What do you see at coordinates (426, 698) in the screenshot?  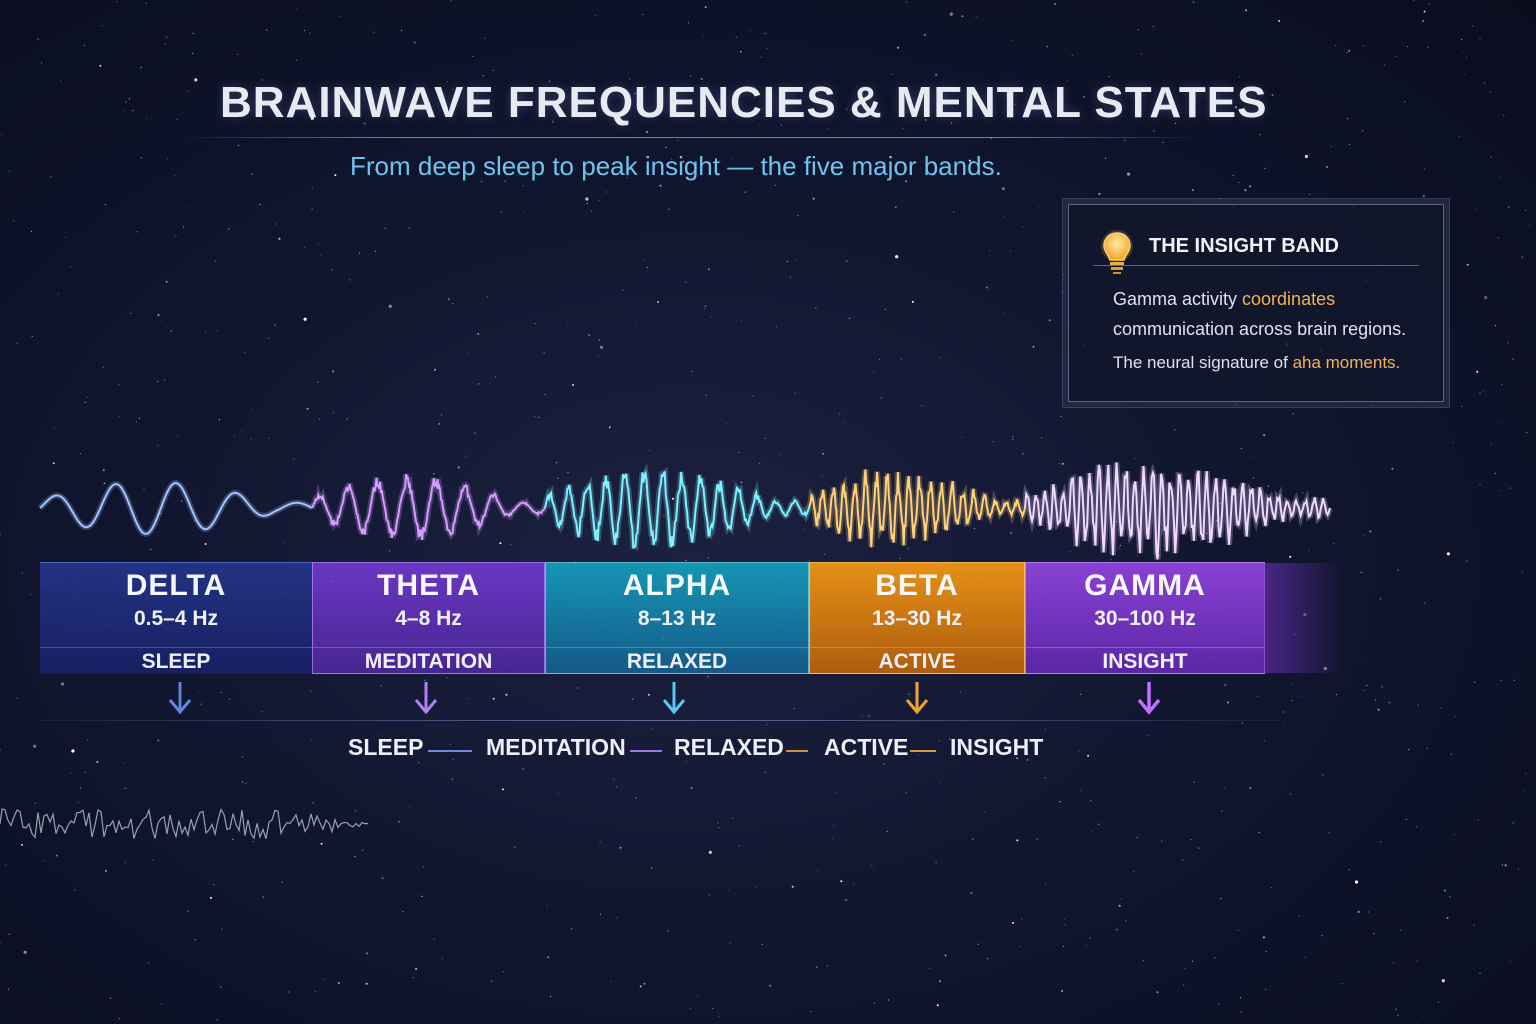 I see `arrow-down-icon-theta` at bounding box center [426, 698].